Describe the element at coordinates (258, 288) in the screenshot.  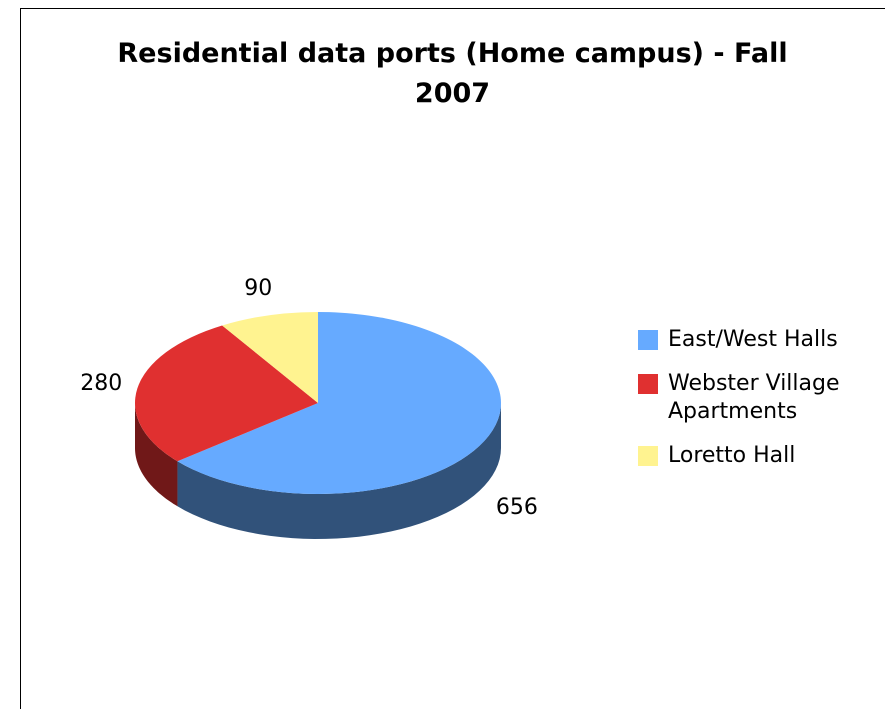
I see `data-label: 90` at that location.